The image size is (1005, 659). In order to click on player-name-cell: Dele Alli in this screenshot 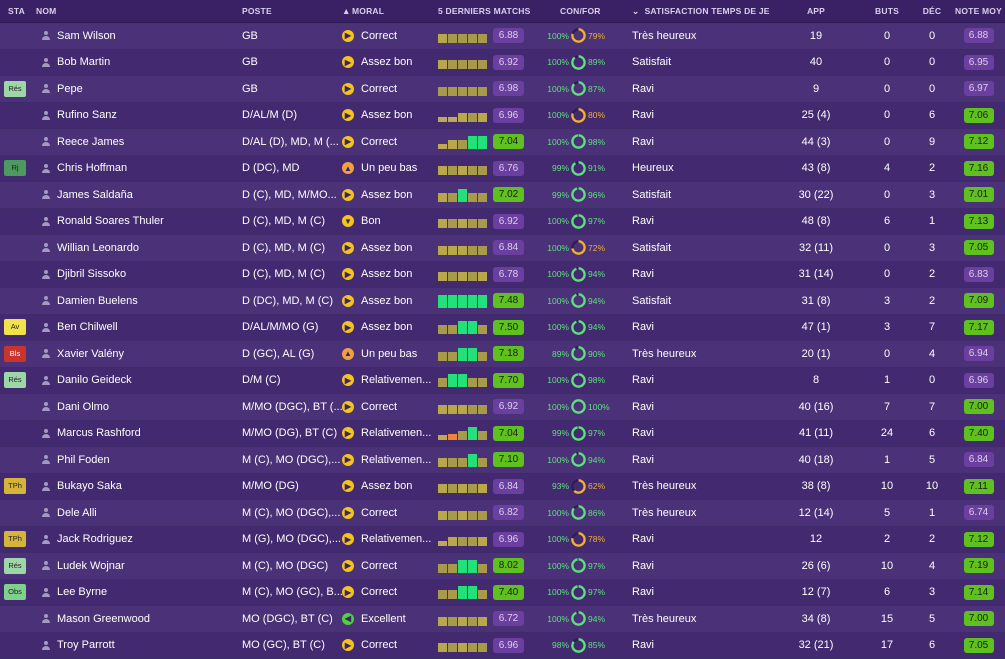, I will do `click(138, 513)`.